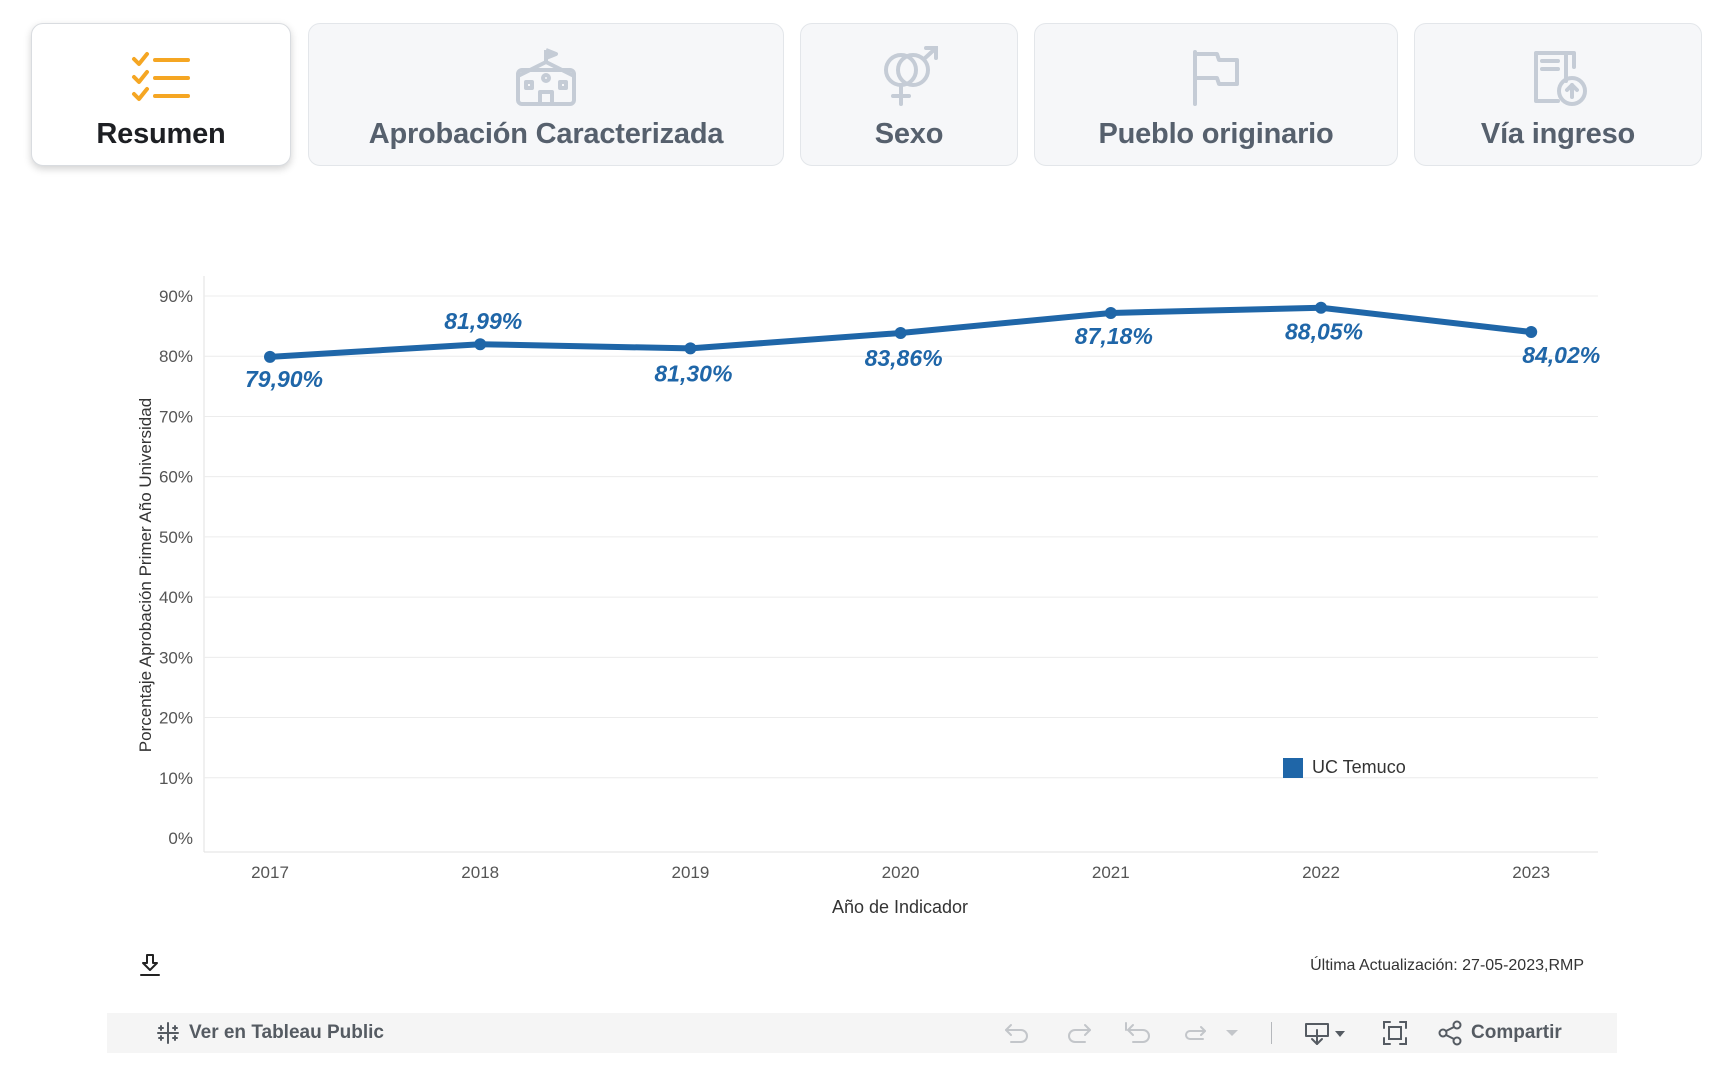 The image size is (1721, 1084). What do you see at coordinates (176, 718) in the screenshot?
I see `y-tick-label: 20%` at bounding box center [176, 718].